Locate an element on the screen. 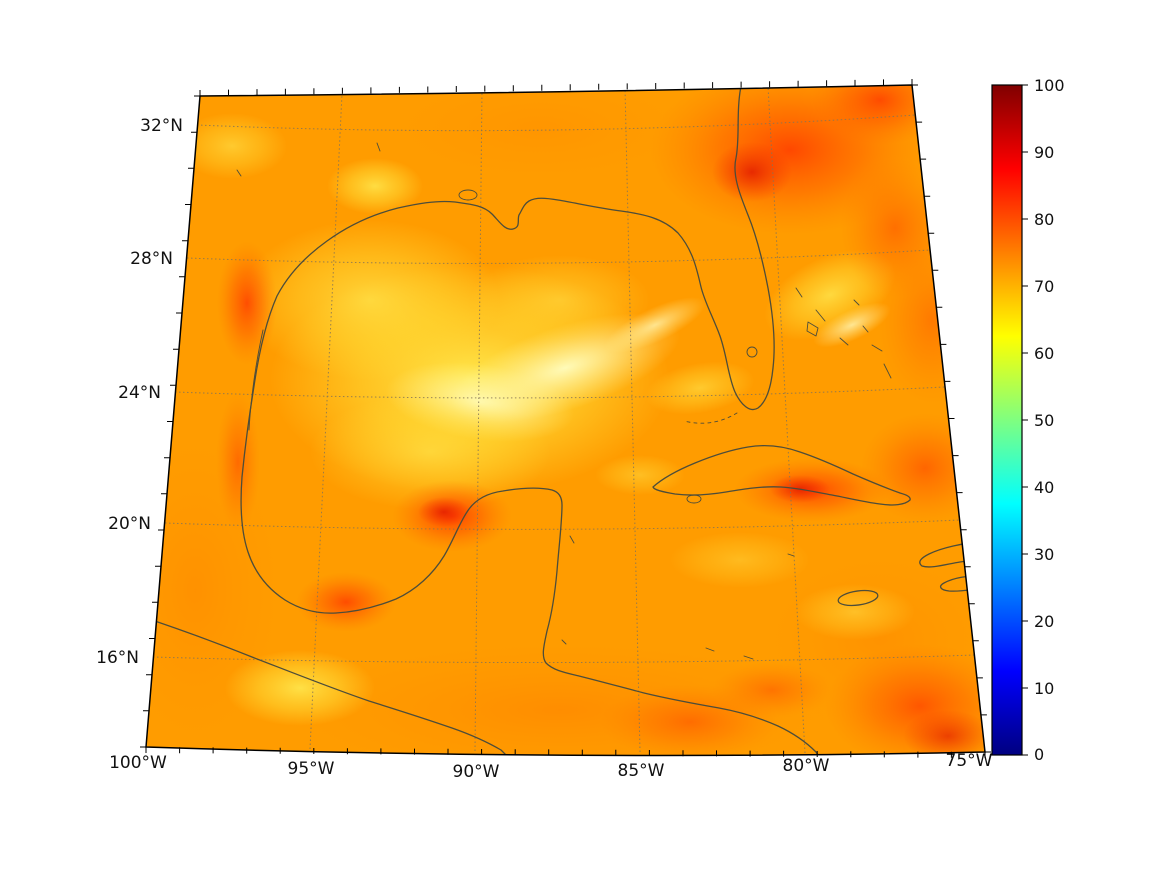 This screenshot has width=1167, height=875. lake-pontchartrain is located at coordinates (468, 195).